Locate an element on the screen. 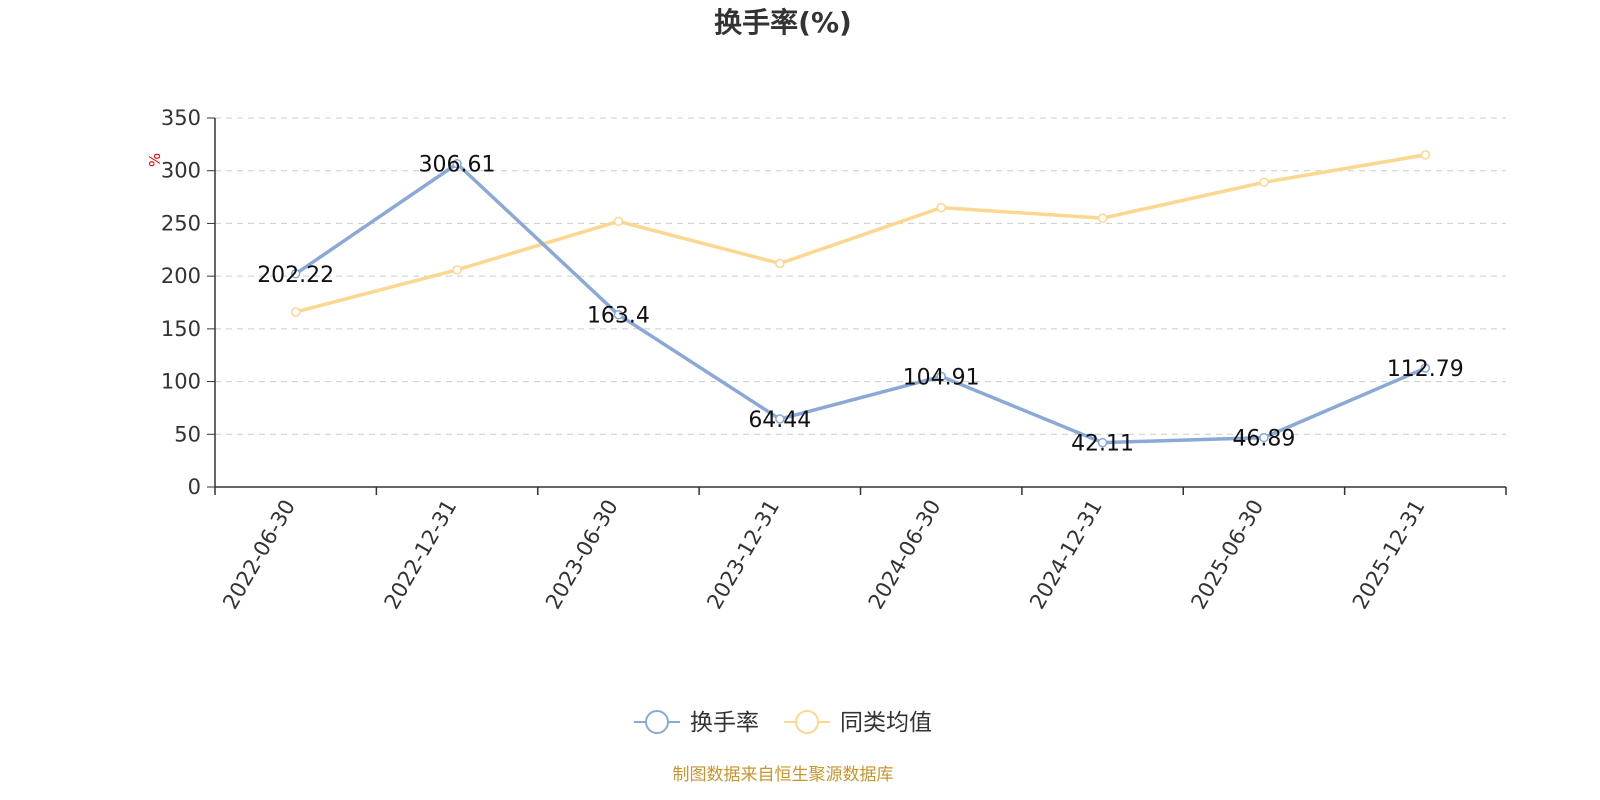 Image resolution: width=1600 pixels, height=800 pixels. data-label: 104.91 is located at coordinates (941, 377).